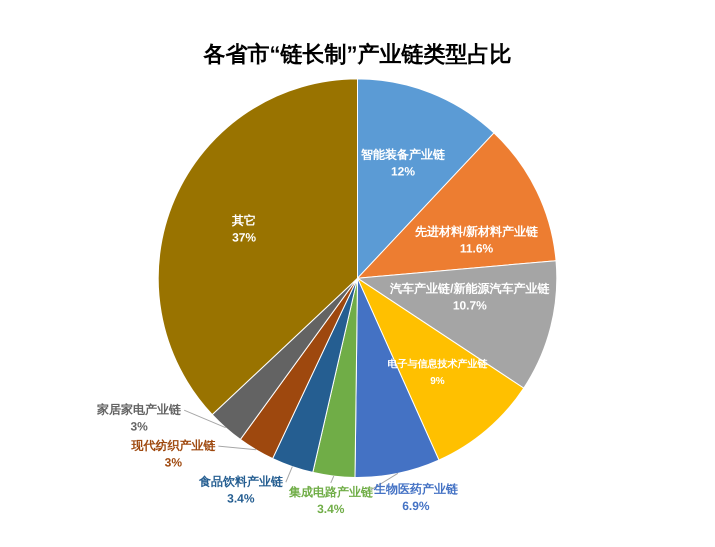  What do you see at coordinates (416, 506) in the screenshot?
I see `data-label: 6.9%` at bounding box center [416, 506].